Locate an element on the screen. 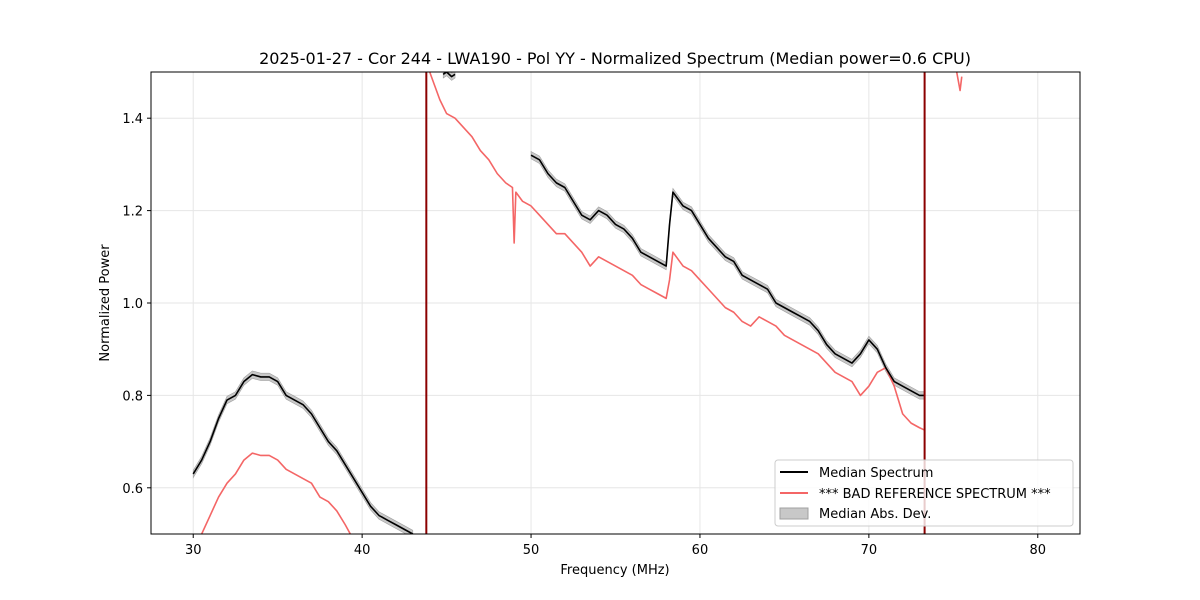  y-tick-label: 1.4 is located at coordinates (132, 119).